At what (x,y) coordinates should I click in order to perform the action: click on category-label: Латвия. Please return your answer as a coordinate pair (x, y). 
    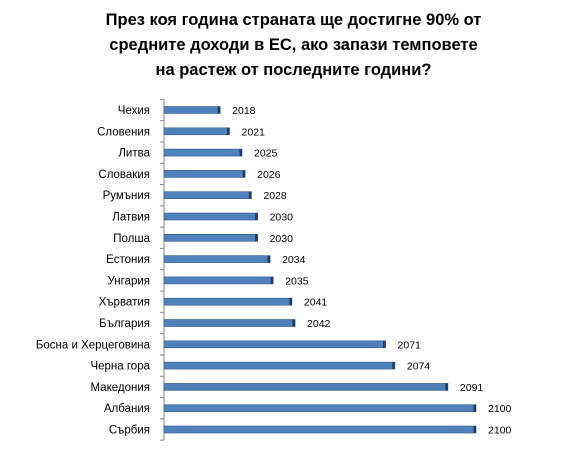
    Looking at the image, I should click on (131, 218).